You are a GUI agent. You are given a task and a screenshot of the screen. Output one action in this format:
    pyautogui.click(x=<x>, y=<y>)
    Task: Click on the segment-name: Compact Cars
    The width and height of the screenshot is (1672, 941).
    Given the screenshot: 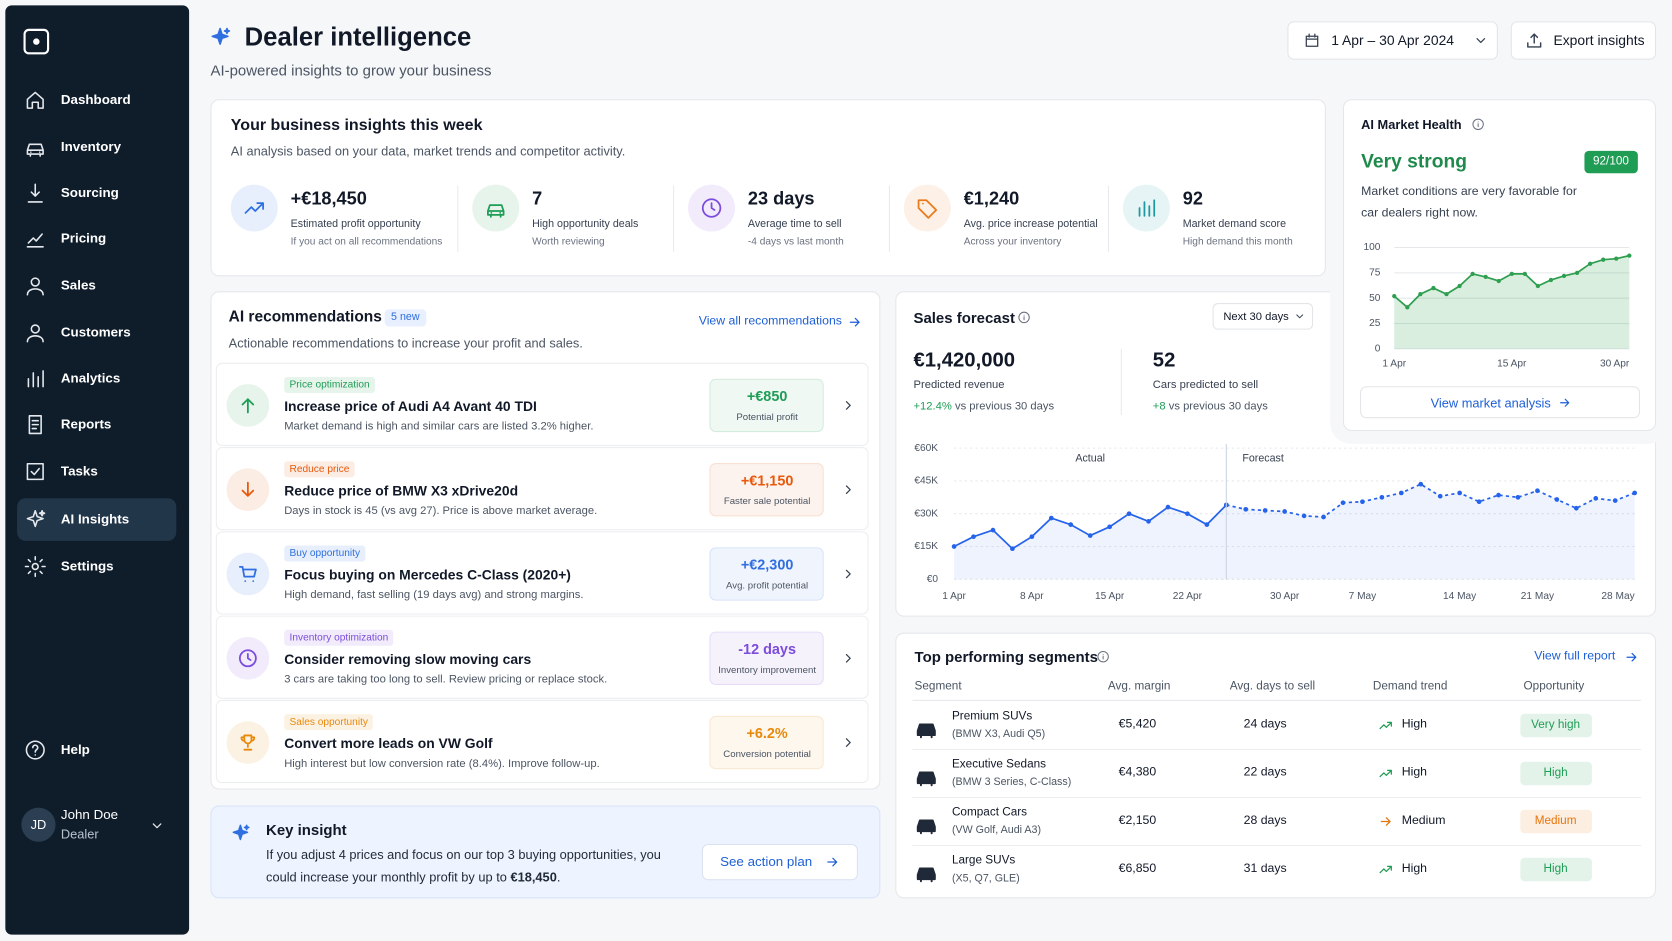 What is the action you would take?
    pyautogui.click(x=989, y=812)
    